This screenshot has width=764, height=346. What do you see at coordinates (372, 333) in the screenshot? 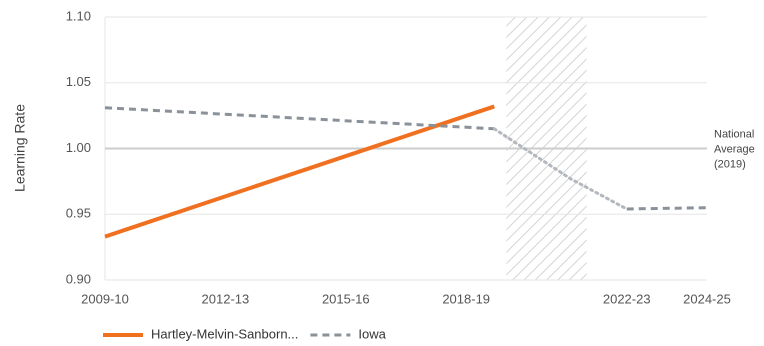
I see `legend-label: Iowa` at bounding box center [372, 333].